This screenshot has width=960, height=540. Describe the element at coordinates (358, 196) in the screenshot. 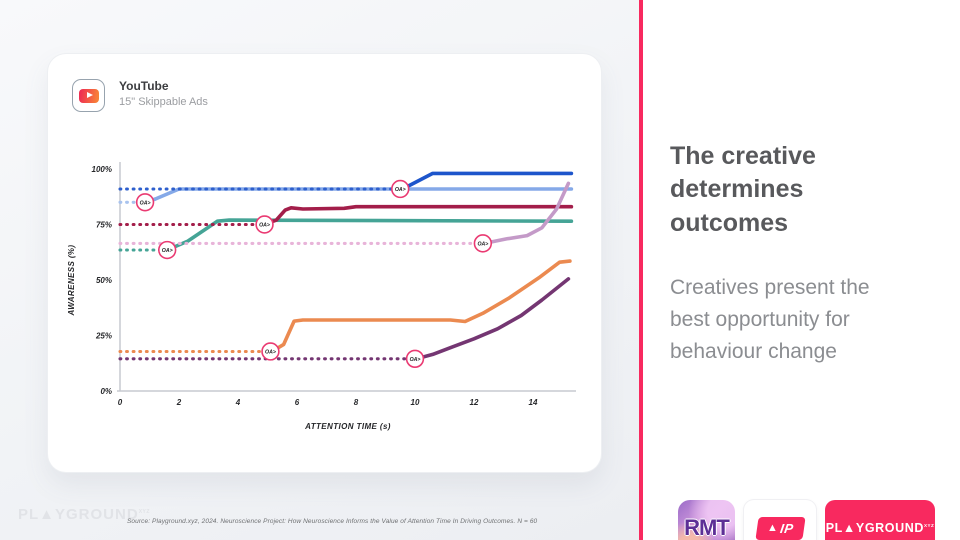

I see `series-light-blue-solid` at that location.